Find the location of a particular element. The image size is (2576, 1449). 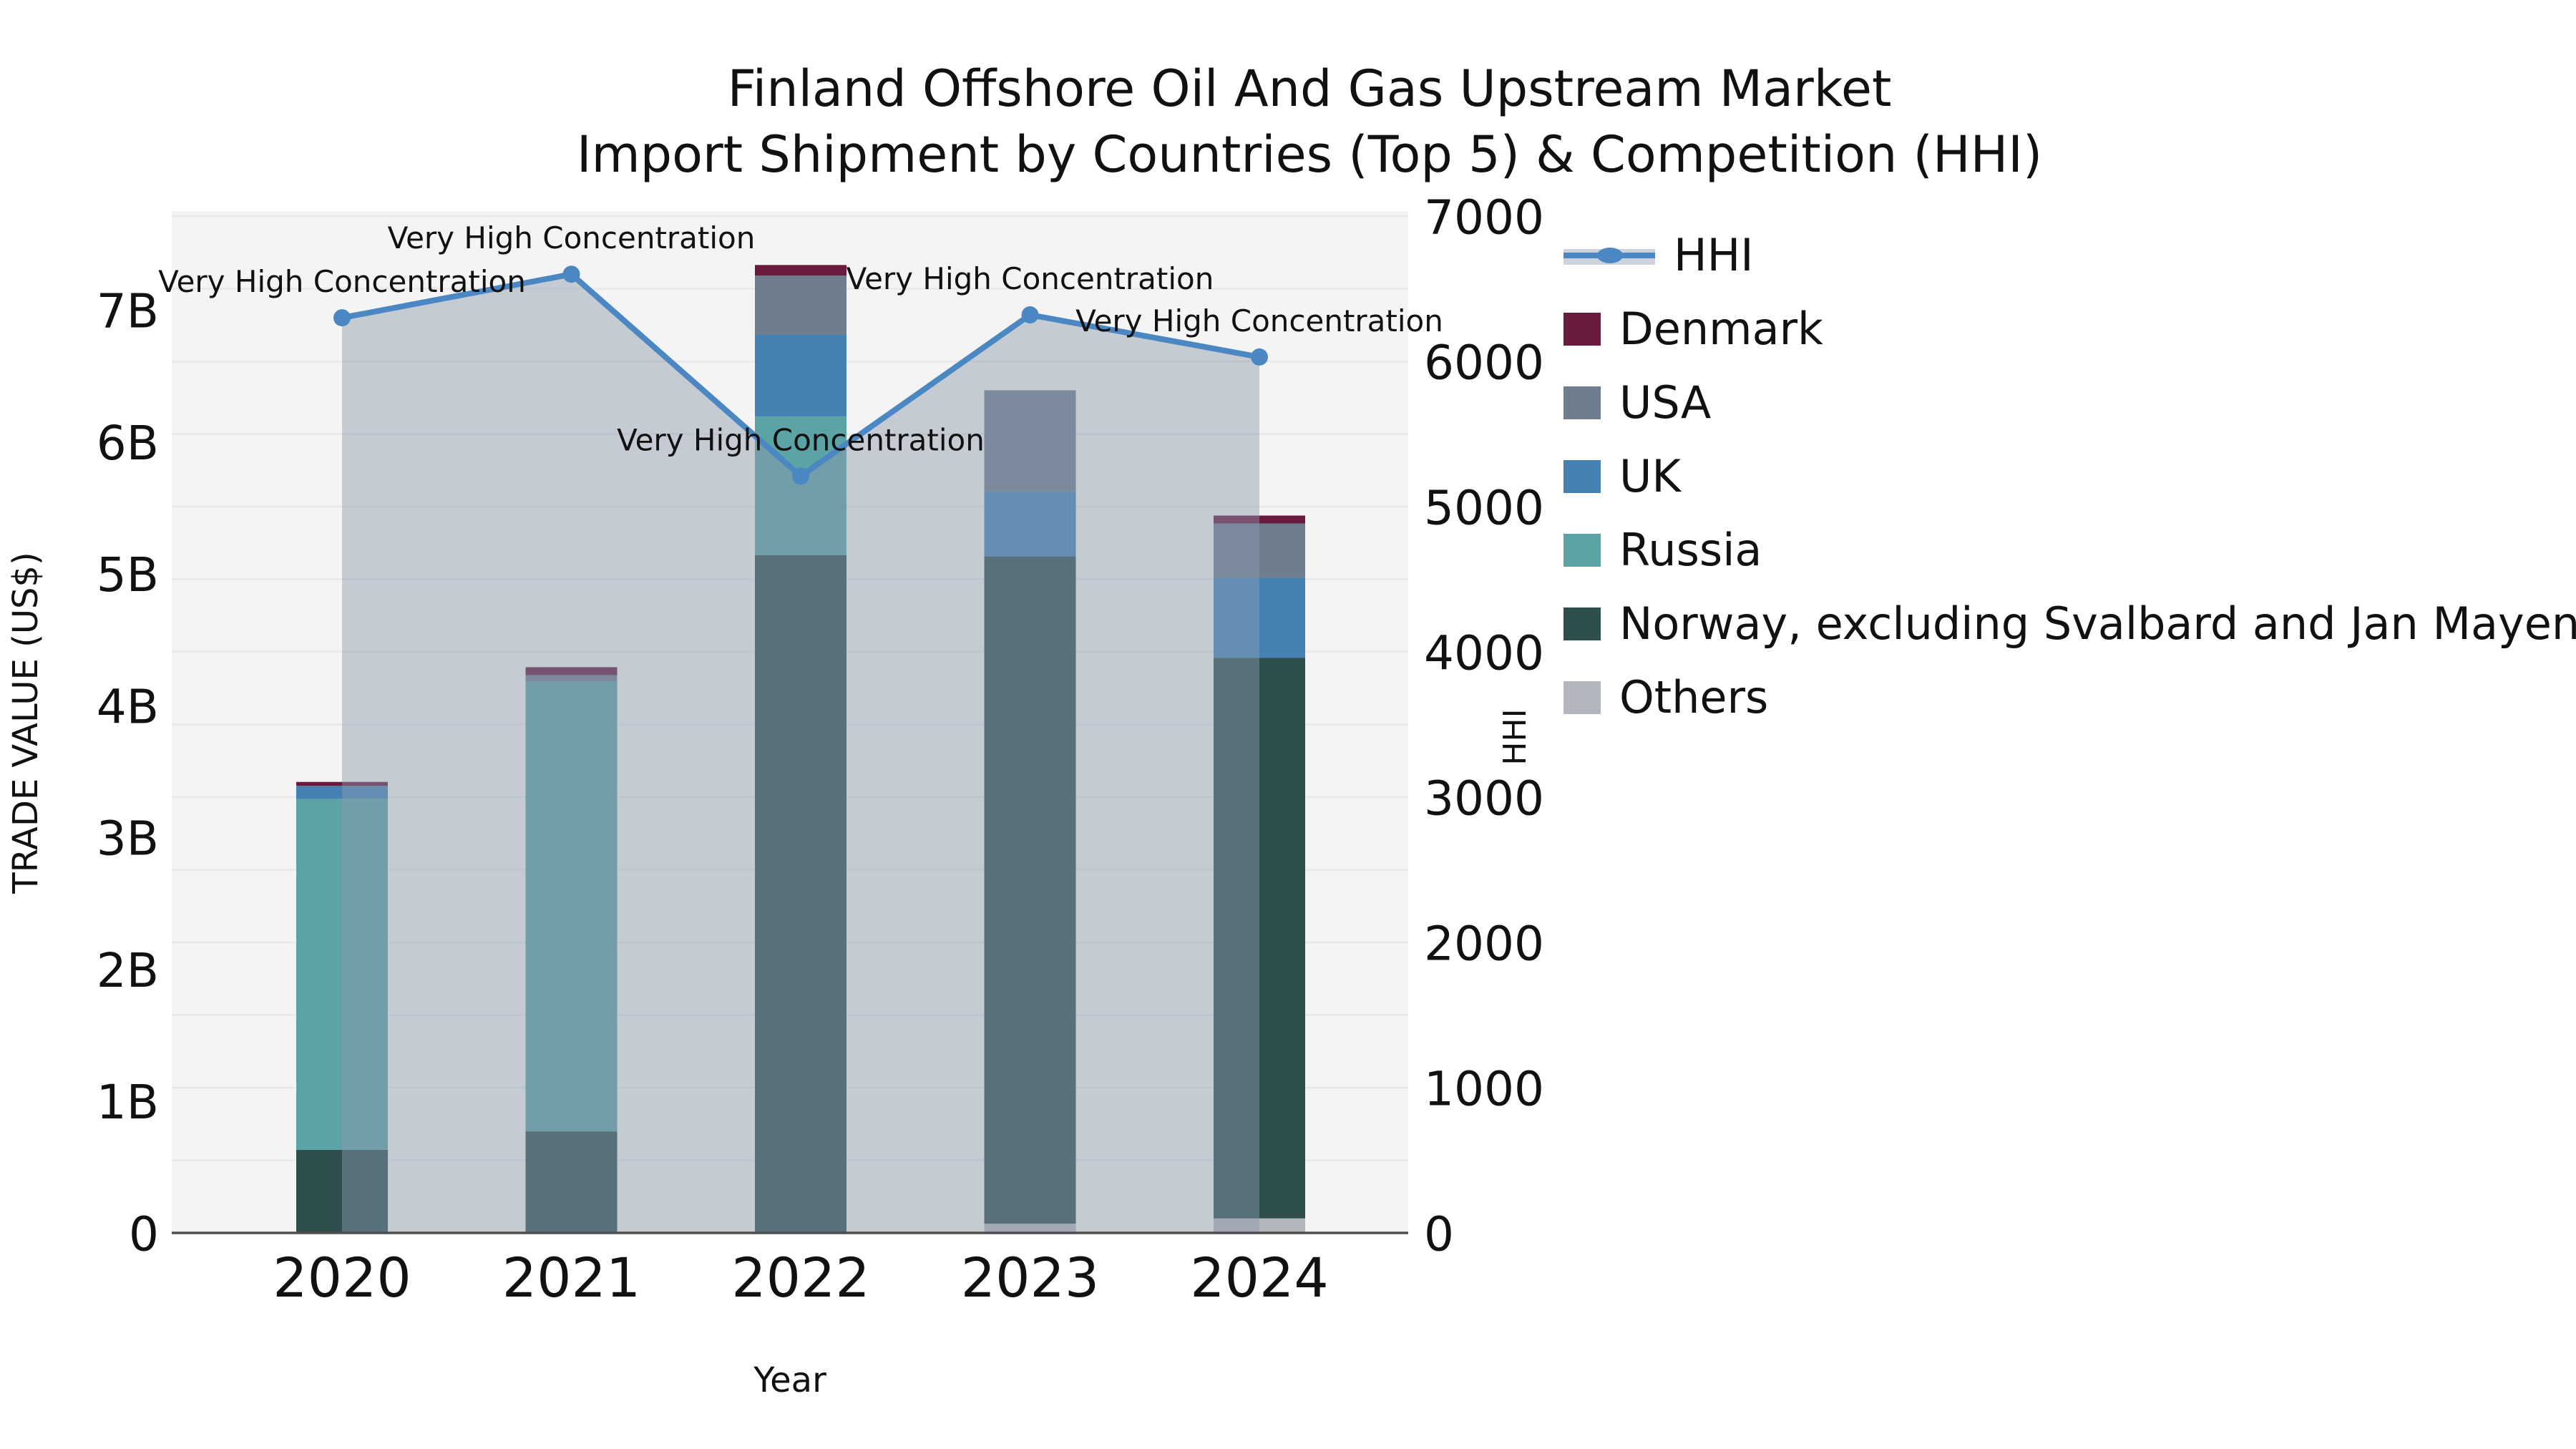

y-left-tick-6B: 6B is located at coordinates (128, 443).